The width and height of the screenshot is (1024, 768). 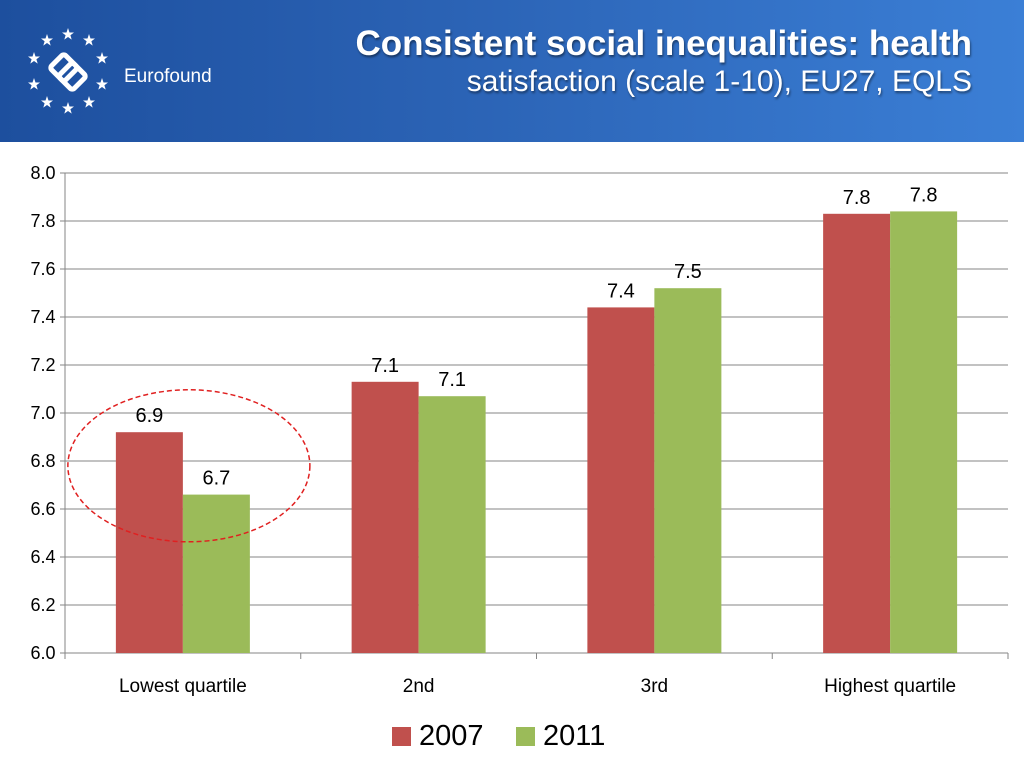 What do you see at coordinates (525, 736) in the screenshot?
I see `legend-swatch-2011` at bounding box center [525, 736].